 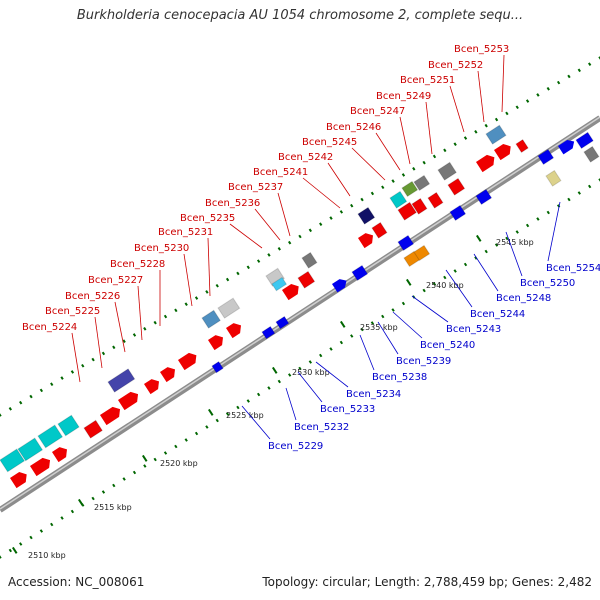 I want to click on reverse-gene-label: Bcen_5232, so click(x=321, y=427).